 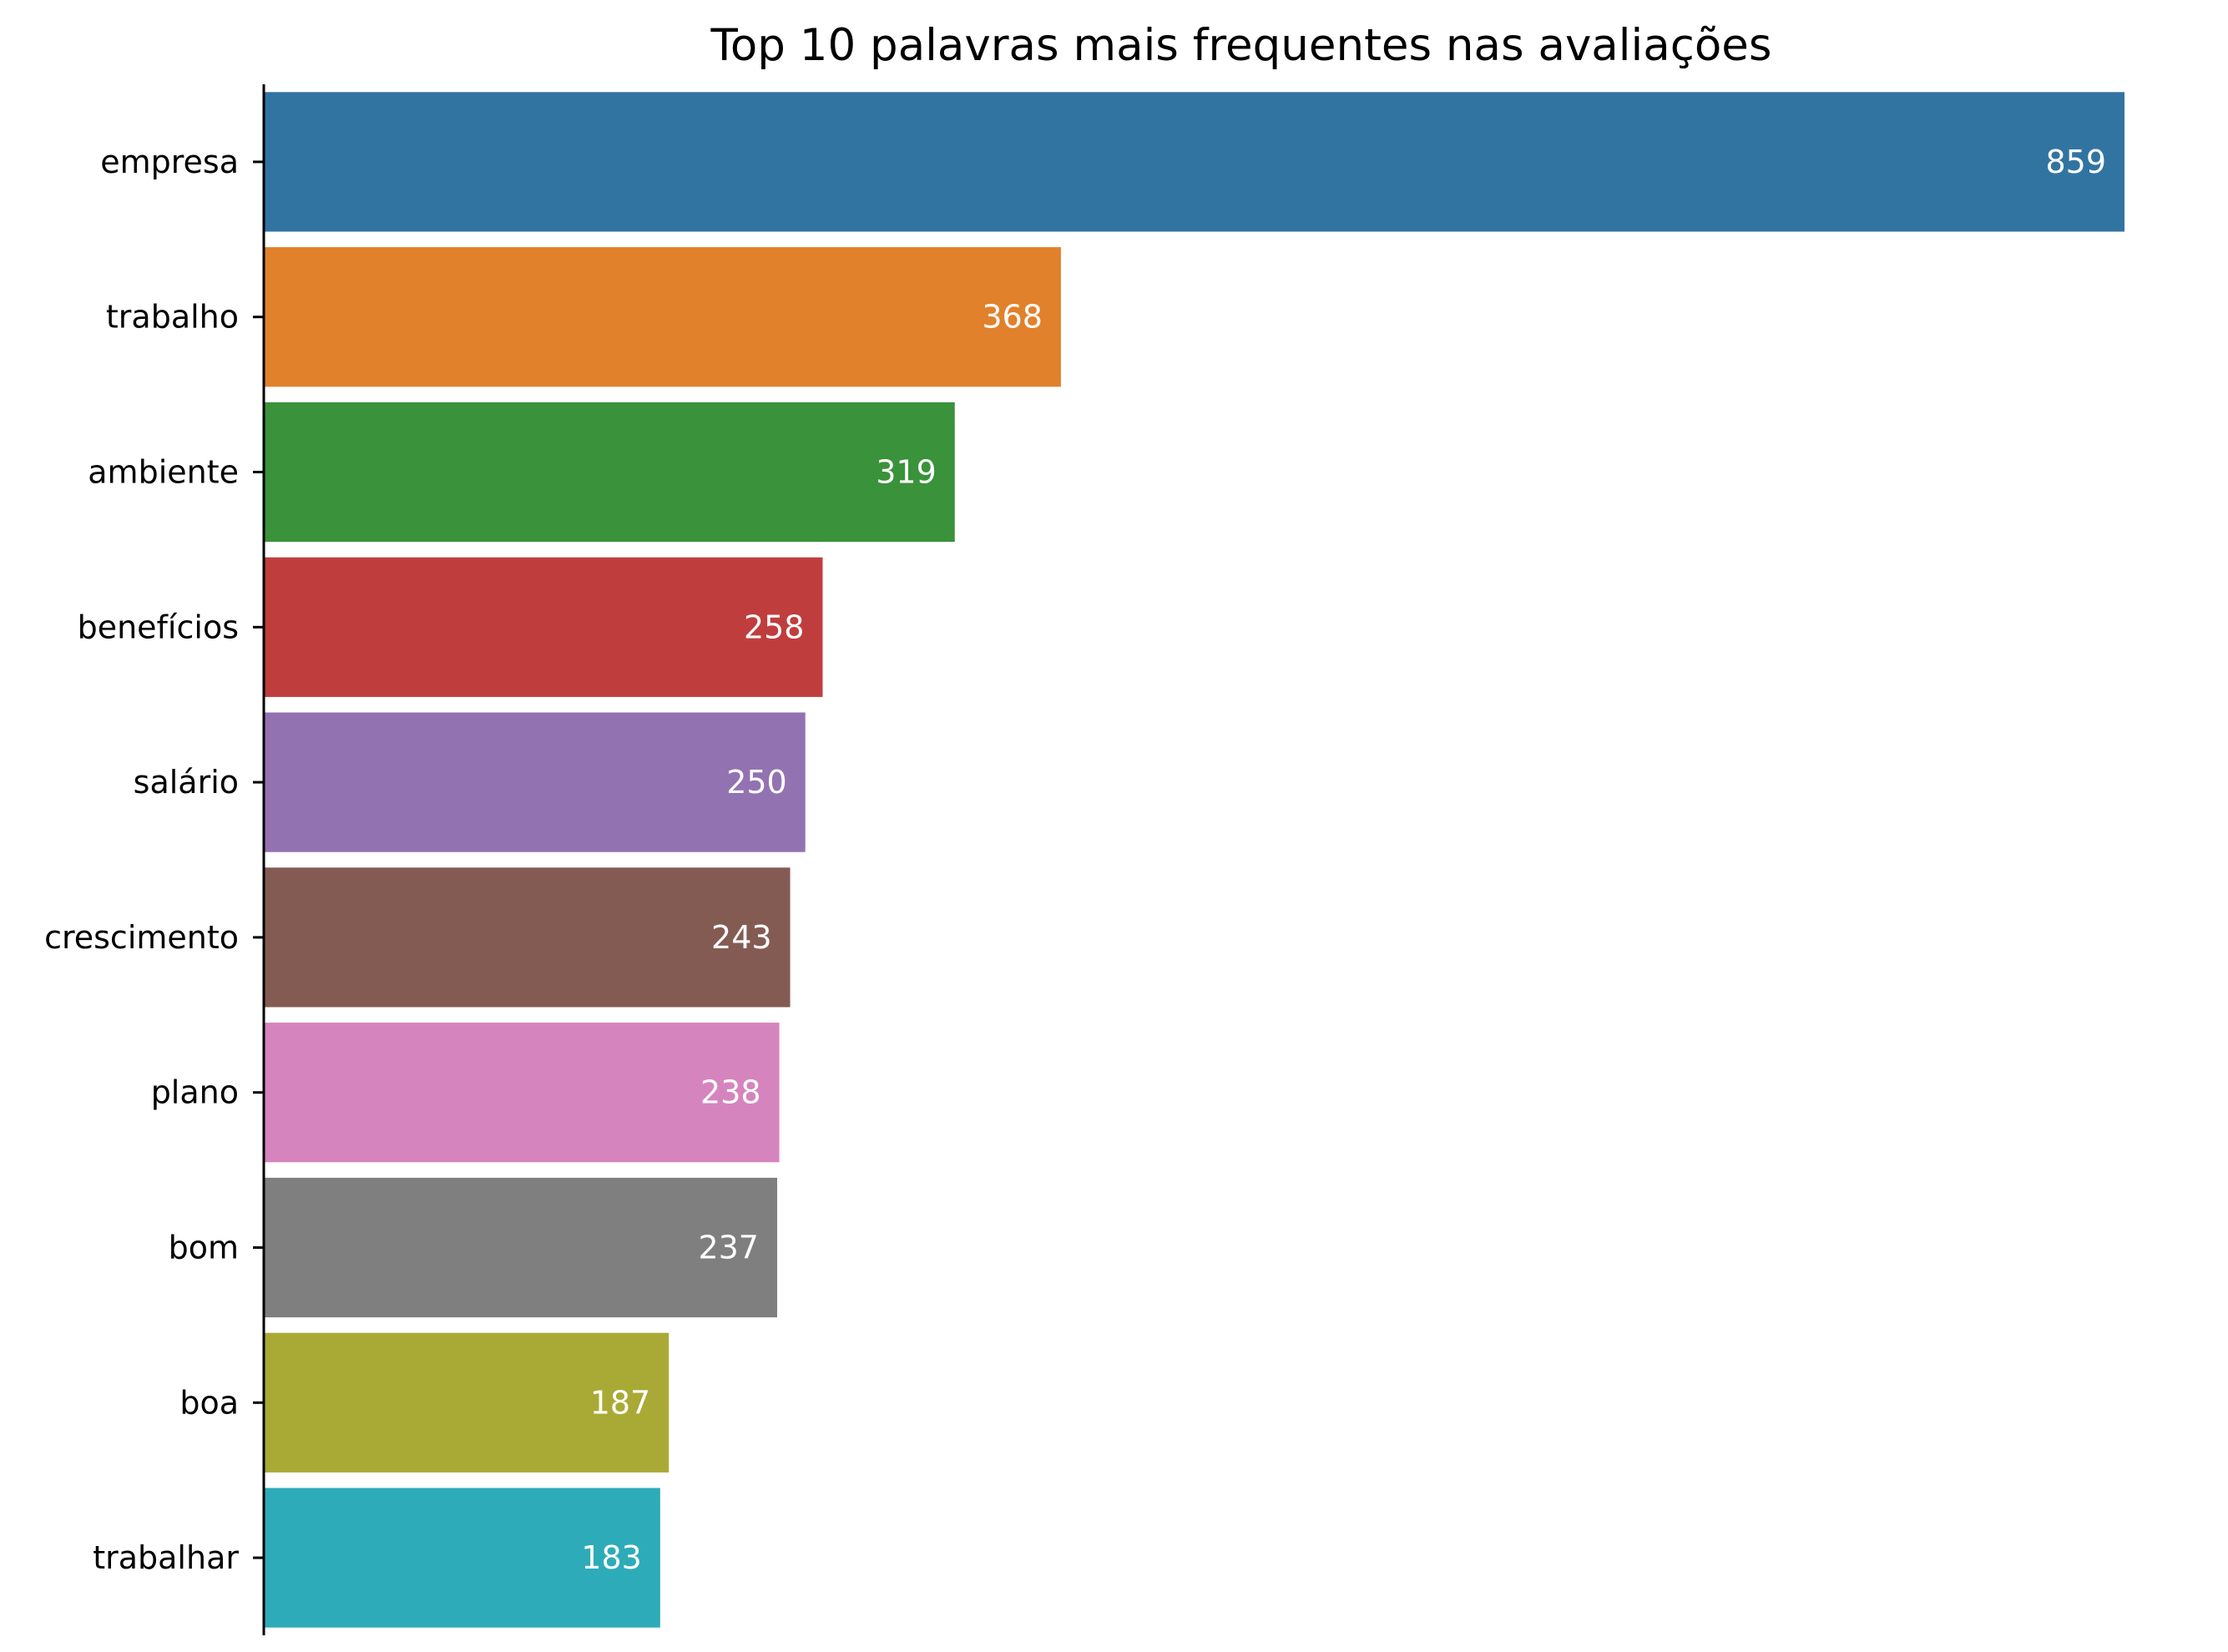 I want to click on y-tick-label-beneficios: benefícios, so click(x=158, y=627).